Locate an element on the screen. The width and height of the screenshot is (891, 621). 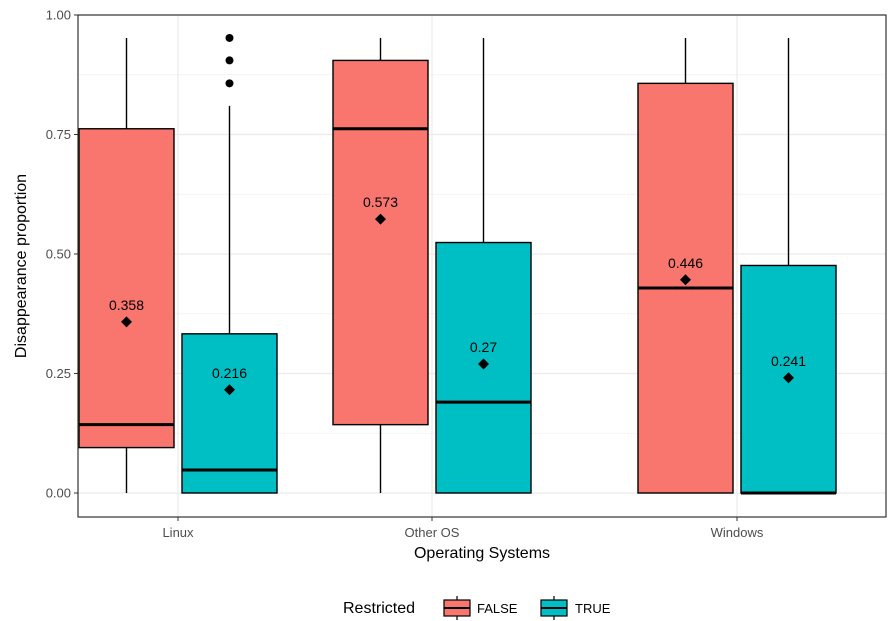
legend-label: TRUE is located at coordinates (593, 608).